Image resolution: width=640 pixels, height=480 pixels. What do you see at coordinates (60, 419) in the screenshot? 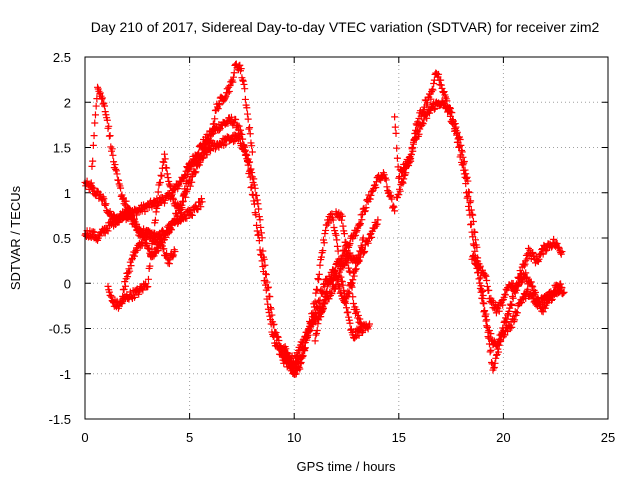
I see `y-tick-label: -1.5` at bounding box center [60, 419].